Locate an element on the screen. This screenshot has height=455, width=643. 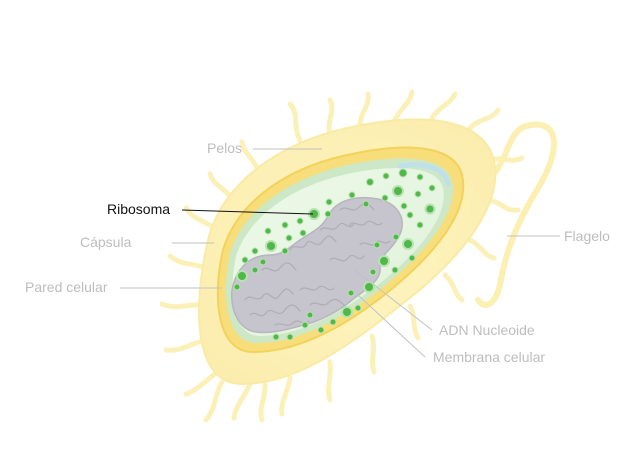
membrane-highlight is located at coordinates (424, 174).